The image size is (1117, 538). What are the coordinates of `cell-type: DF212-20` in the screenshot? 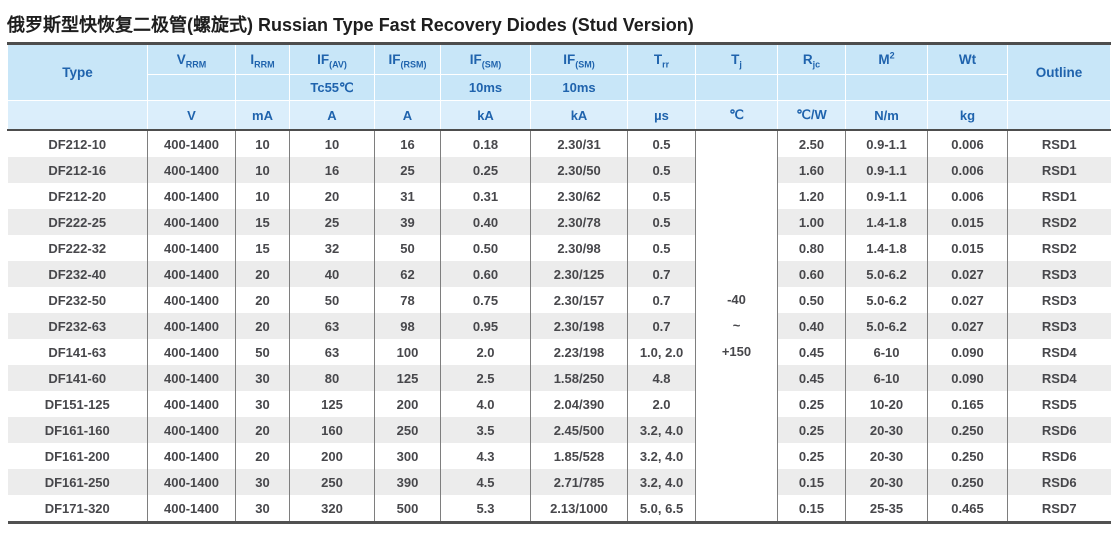 It's located at (77, 196).